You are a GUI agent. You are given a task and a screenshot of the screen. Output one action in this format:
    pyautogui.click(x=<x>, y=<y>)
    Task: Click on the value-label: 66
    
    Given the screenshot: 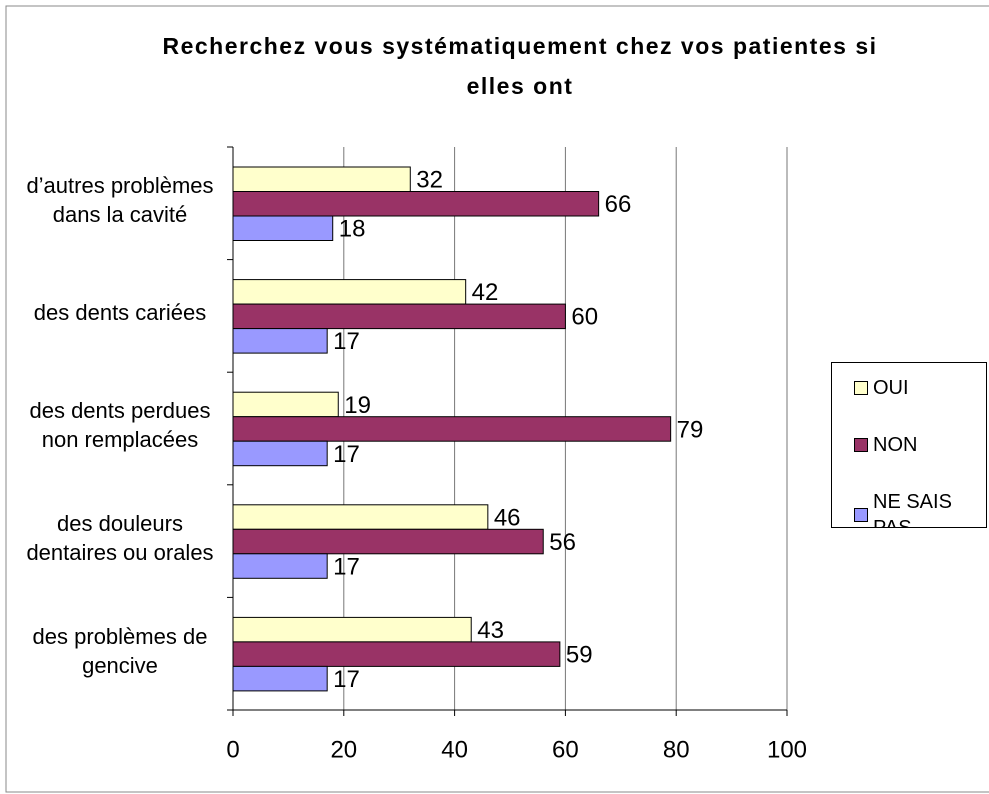 What is the action you would take?
    pyautogui.click(x=618, y=204)
    